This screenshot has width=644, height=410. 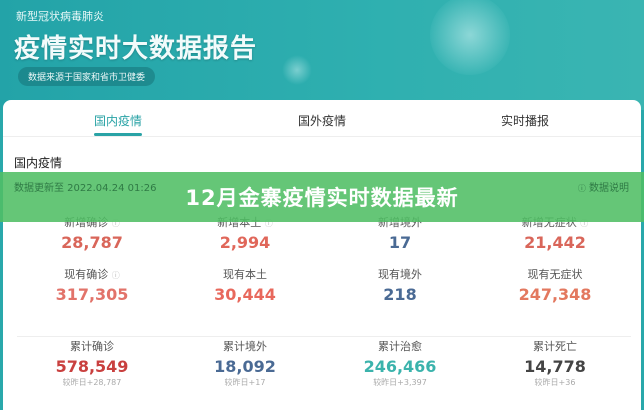 I want to click on stat-compare: 较昨日+17, so click(x=245, y=382).